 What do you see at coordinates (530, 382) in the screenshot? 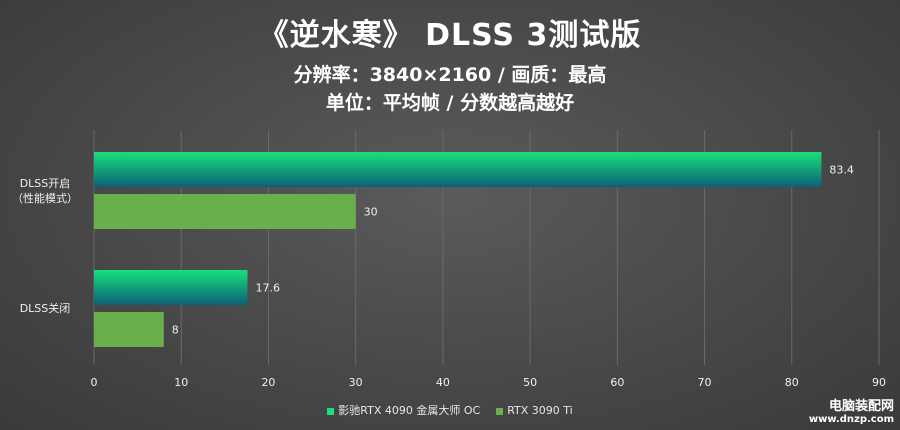
I see `x-tick-label: 50` at bounding box center [530, 382].